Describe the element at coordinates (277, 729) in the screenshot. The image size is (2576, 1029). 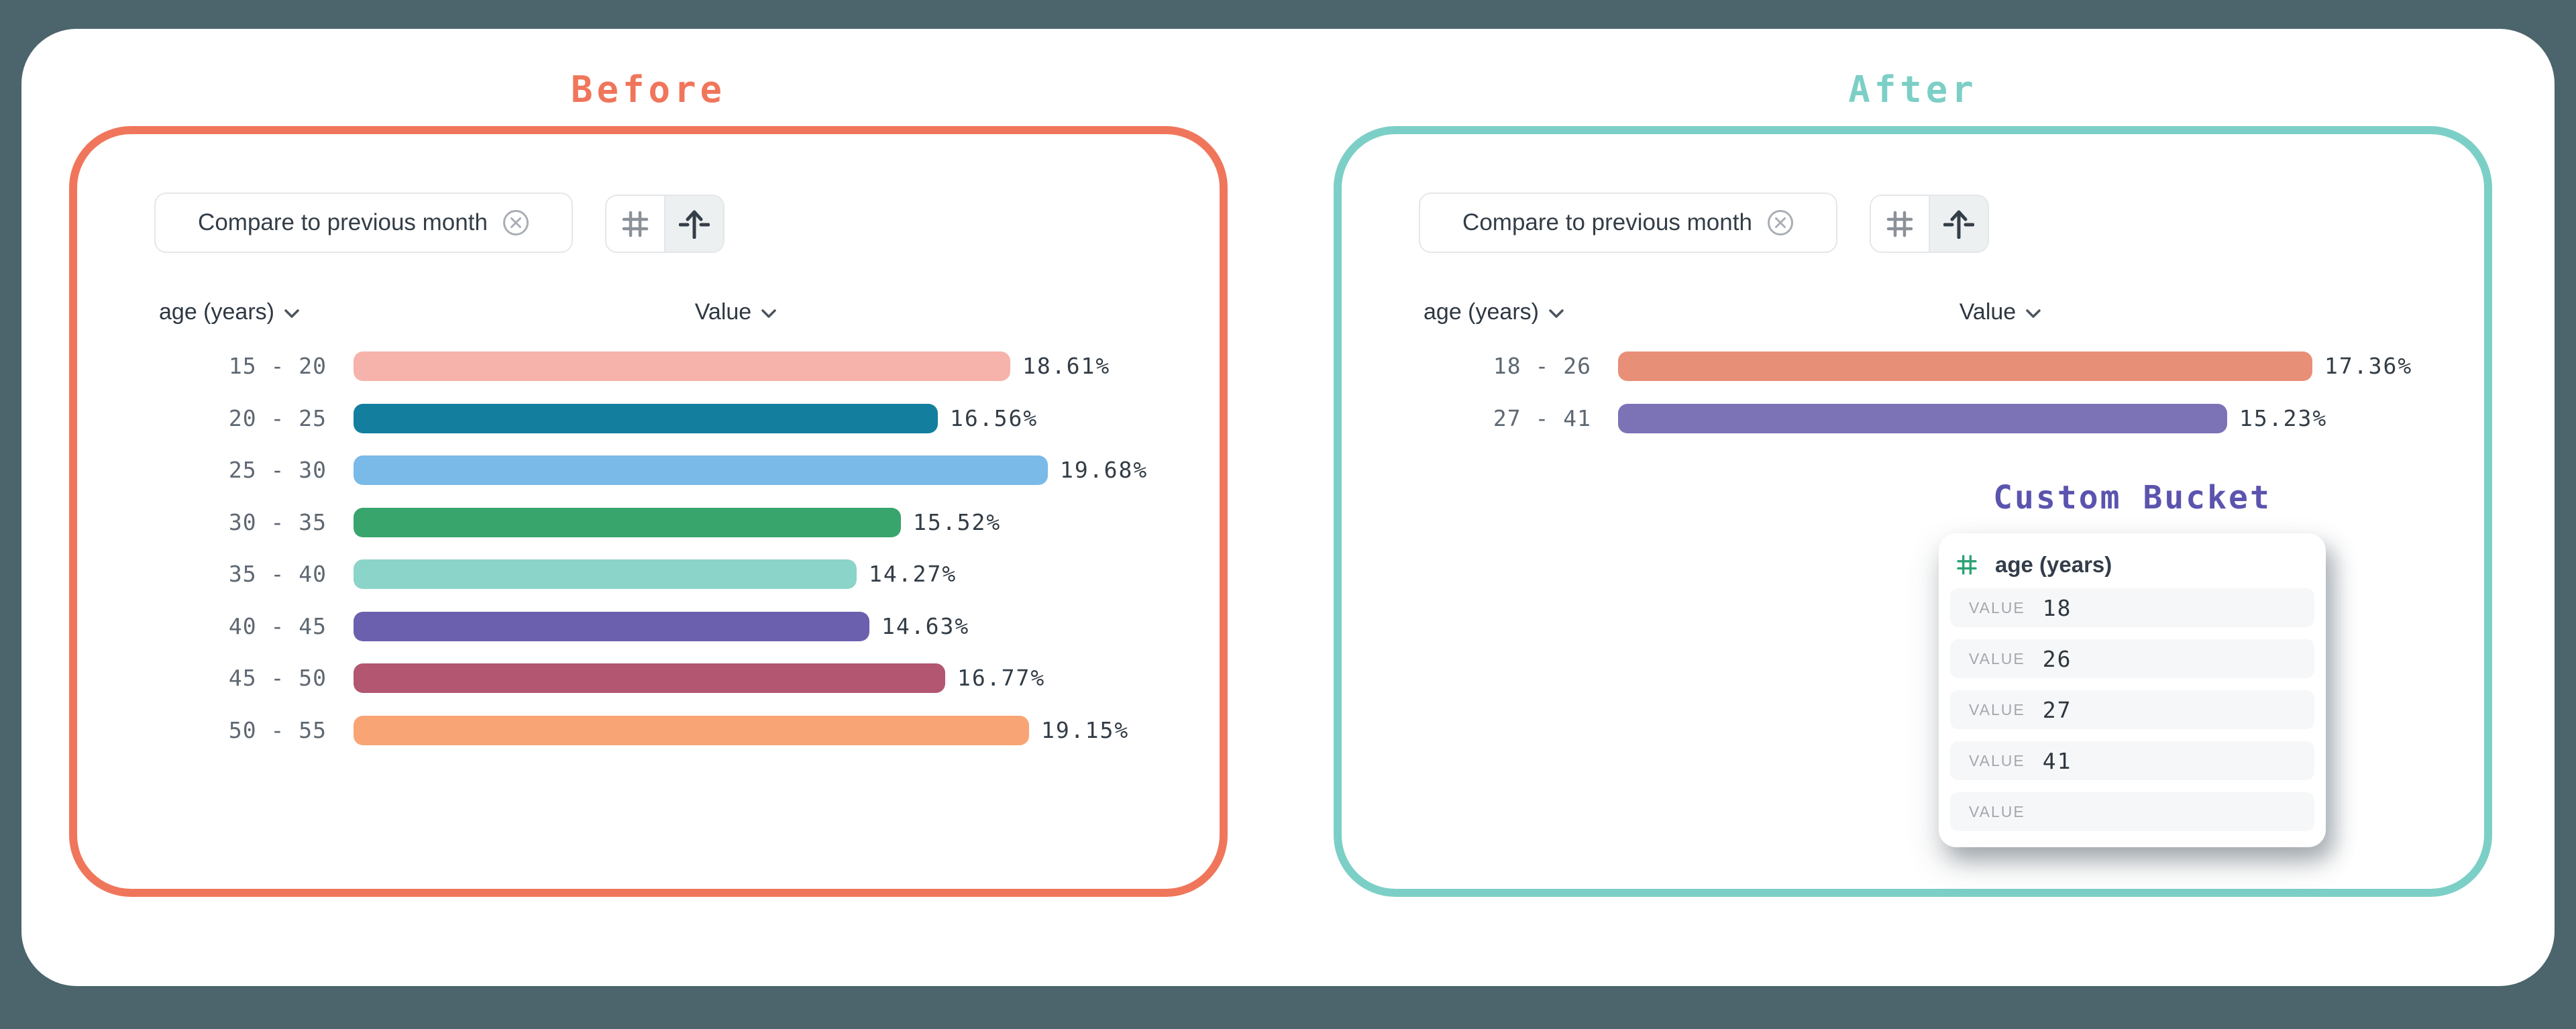
I see `category-label: 50 - 55` at that location.